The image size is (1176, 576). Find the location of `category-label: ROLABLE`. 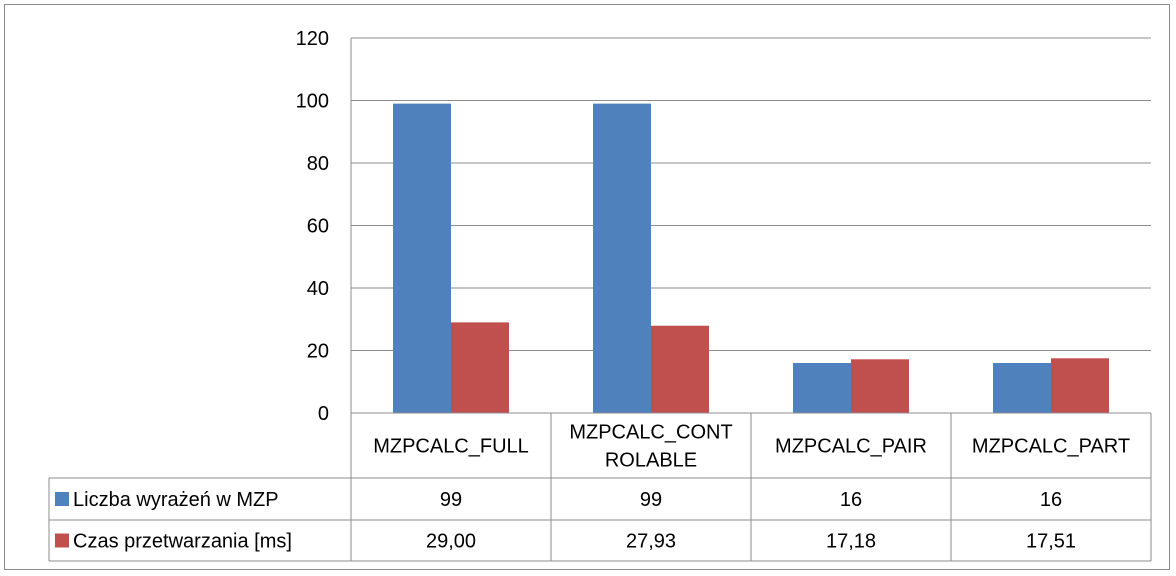

category-label: ROLABLE is located at coordinates (651, 461).